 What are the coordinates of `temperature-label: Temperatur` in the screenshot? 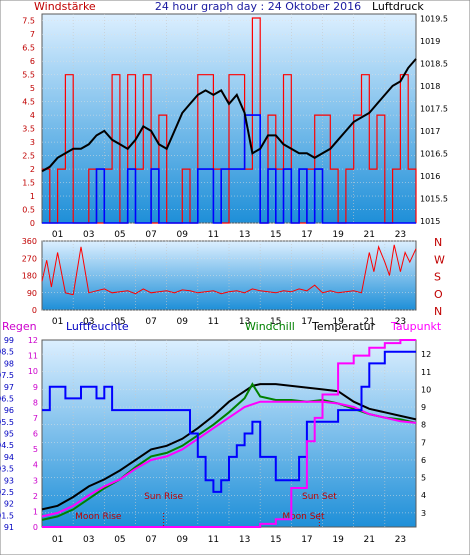 It's located at (343, 326).